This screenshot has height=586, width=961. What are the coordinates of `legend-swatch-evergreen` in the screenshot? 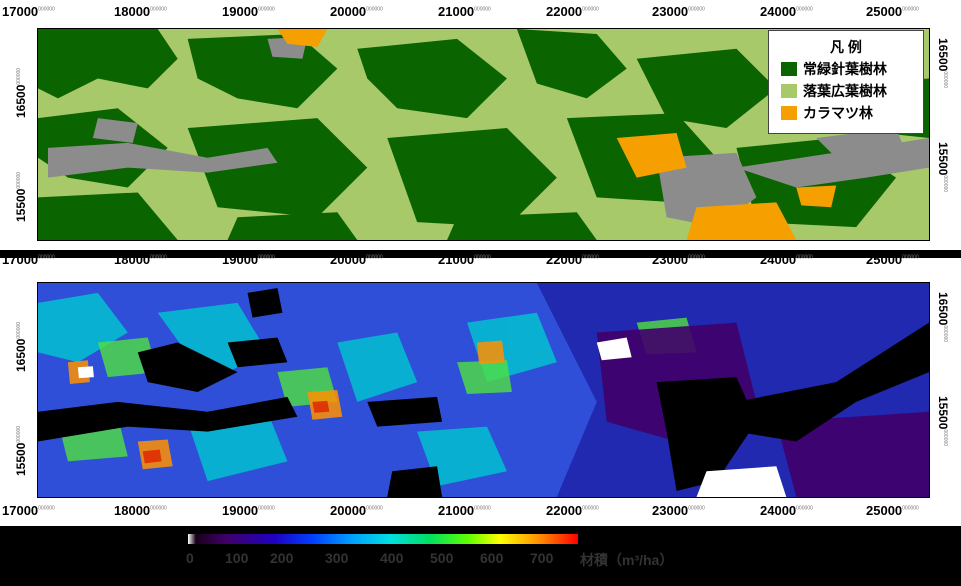 It's located at (789, 69).